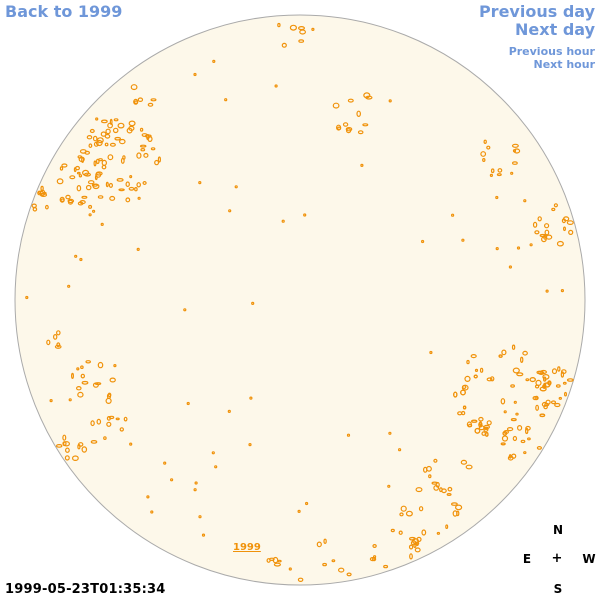  Describe the element at coordinates (564, 64) in the screenshot. I see `next-hour-link: Next hour` at that location.